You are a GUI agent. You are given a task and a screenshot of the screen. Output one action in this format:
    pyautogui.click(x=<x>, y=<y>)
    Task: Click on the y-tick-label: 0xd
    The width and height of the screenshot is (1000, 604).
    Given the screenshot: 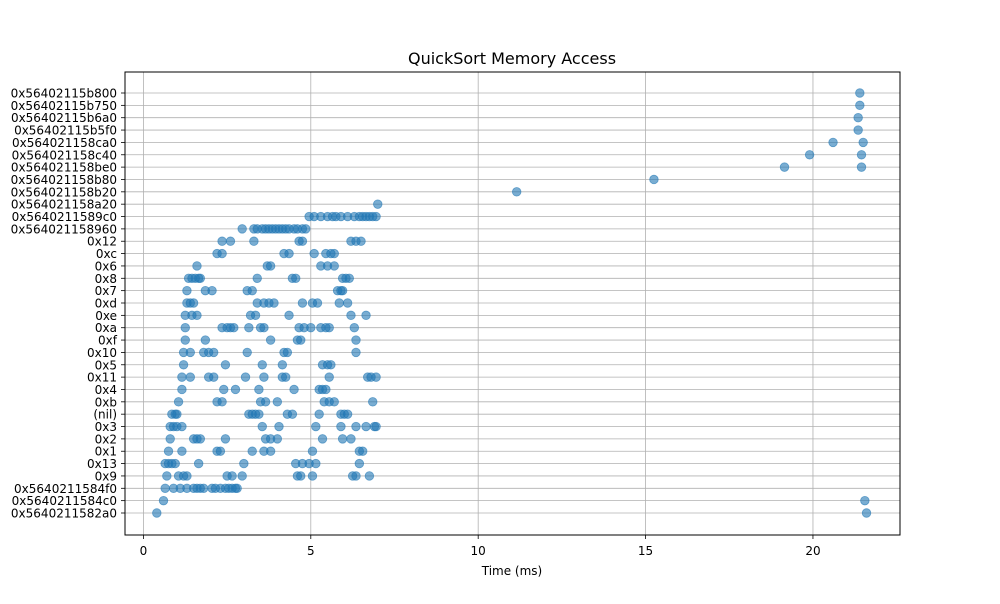 What is the action you would take?
    pyautogui.click(x=106, y=304)
    